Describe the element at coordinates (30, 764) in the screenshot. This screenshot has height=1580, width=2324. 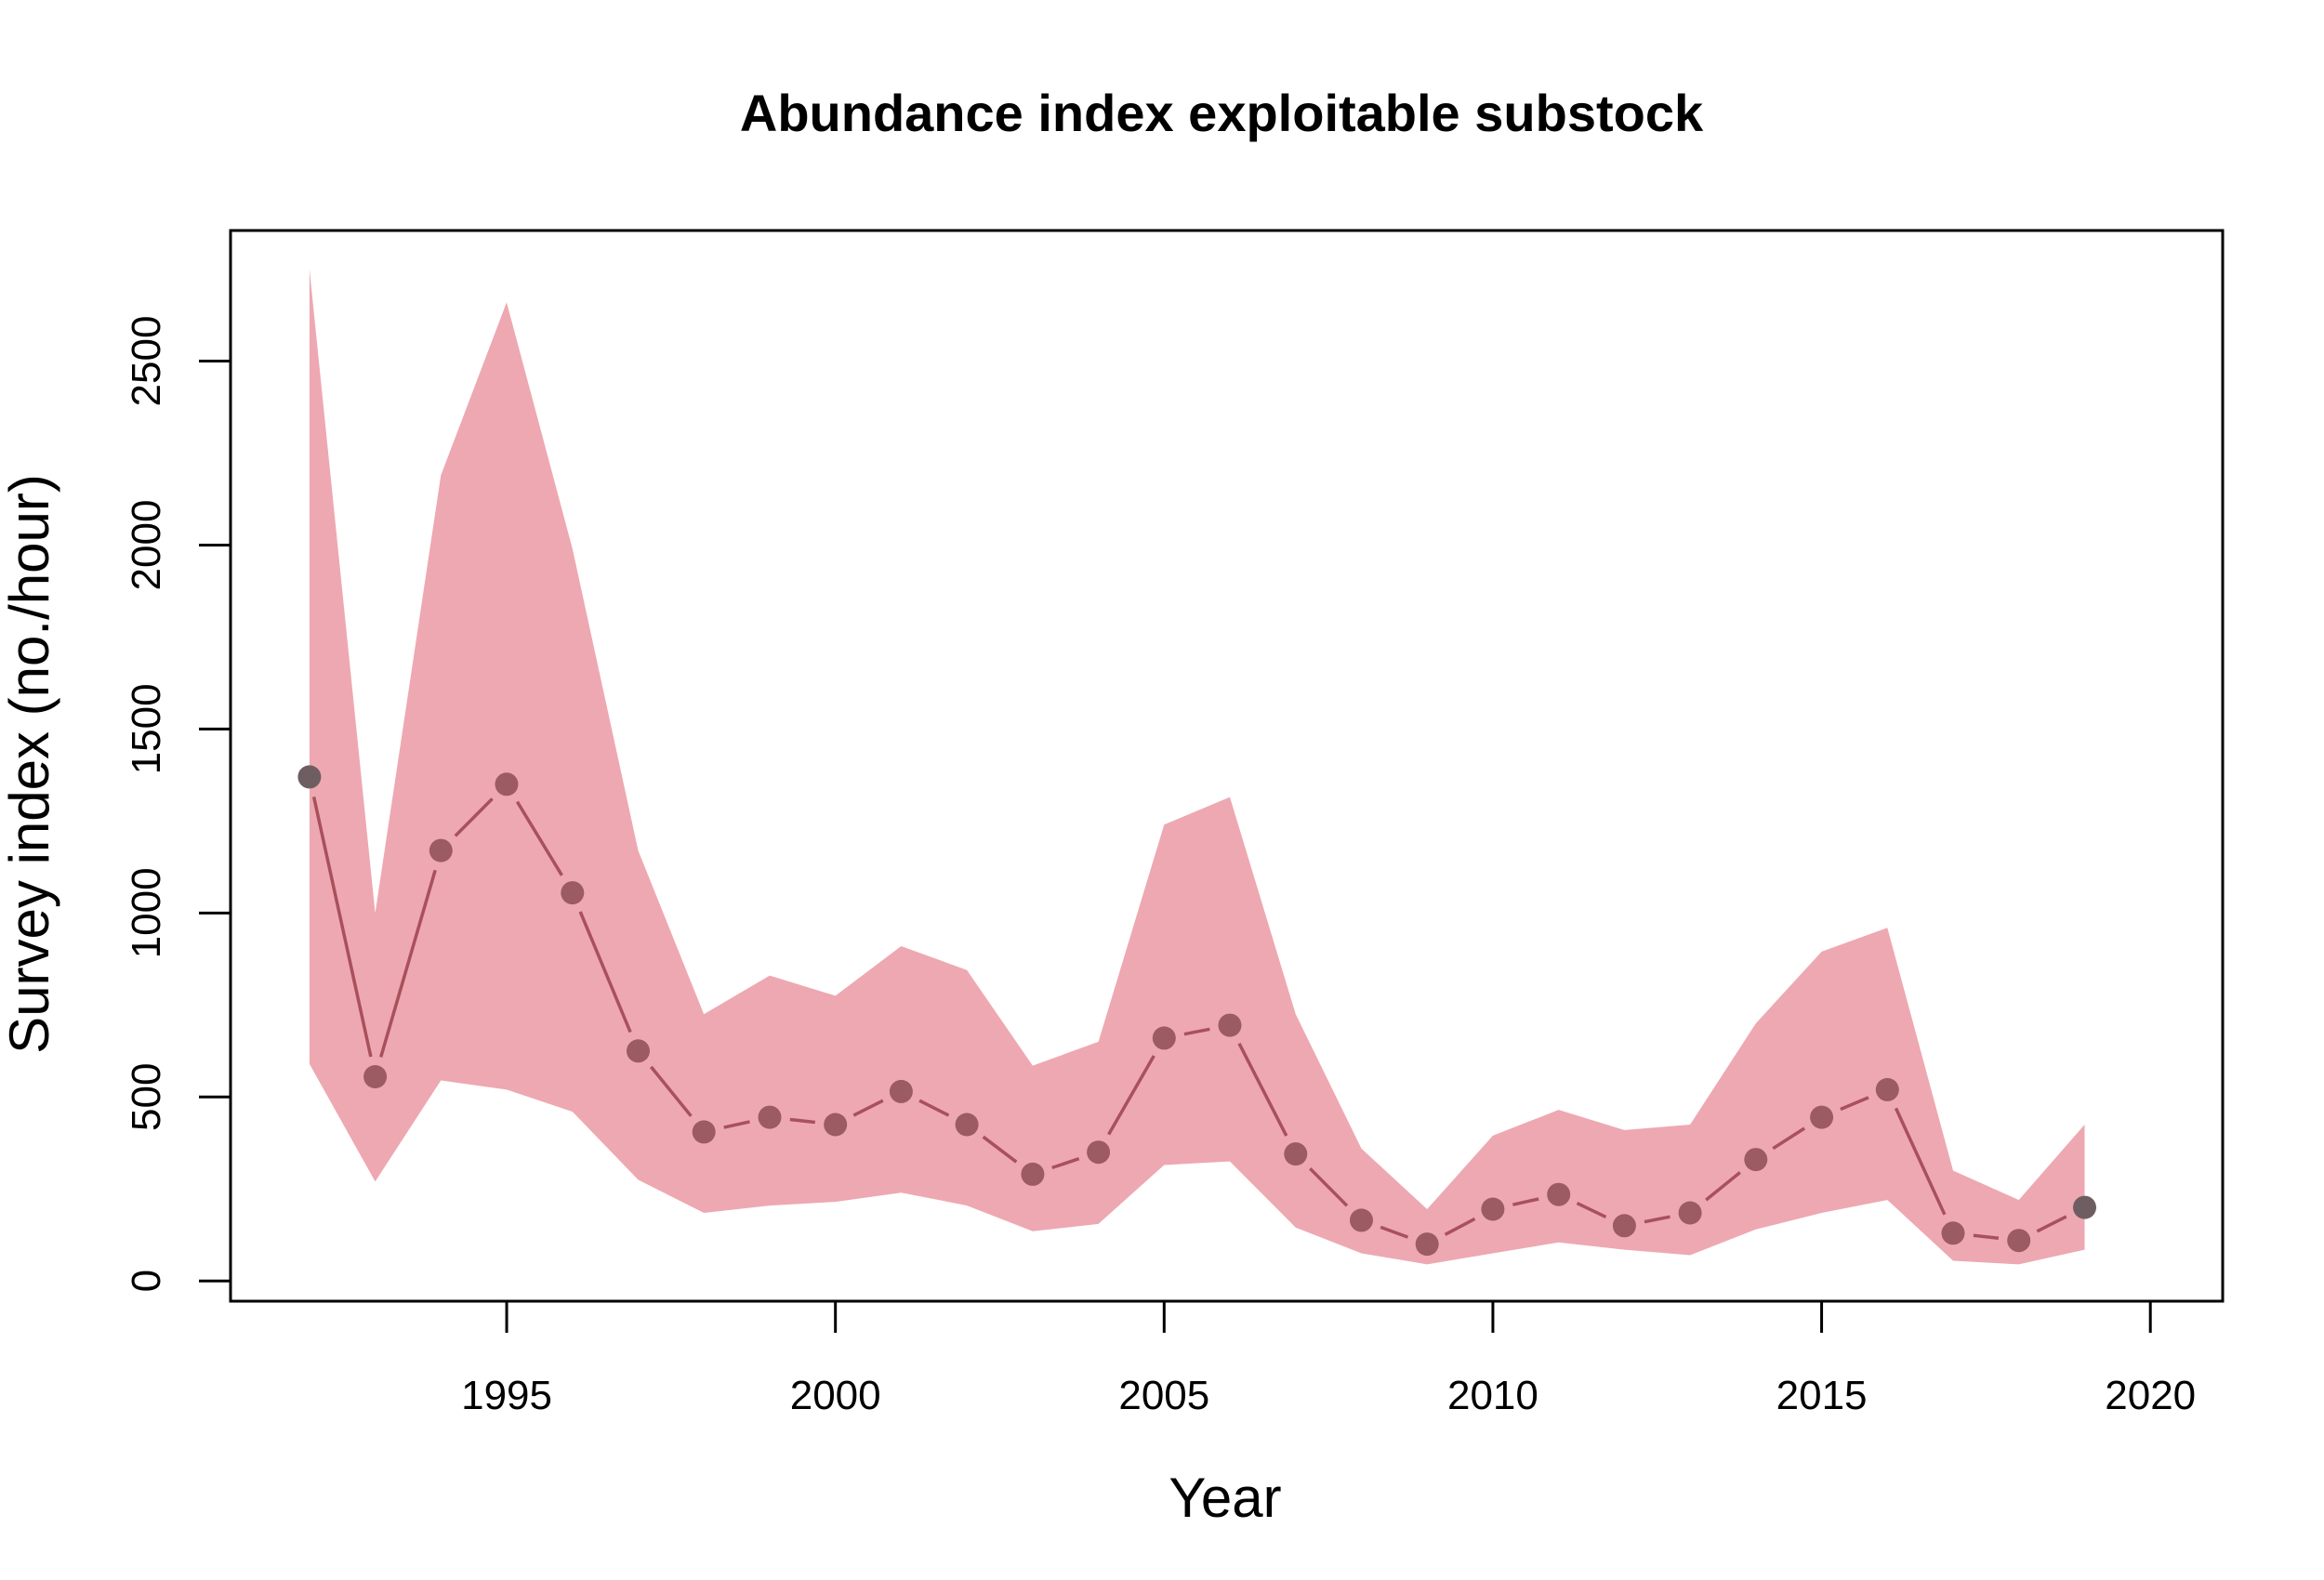
I see `y-axis-label: Survey index (no./hour)` at that location.